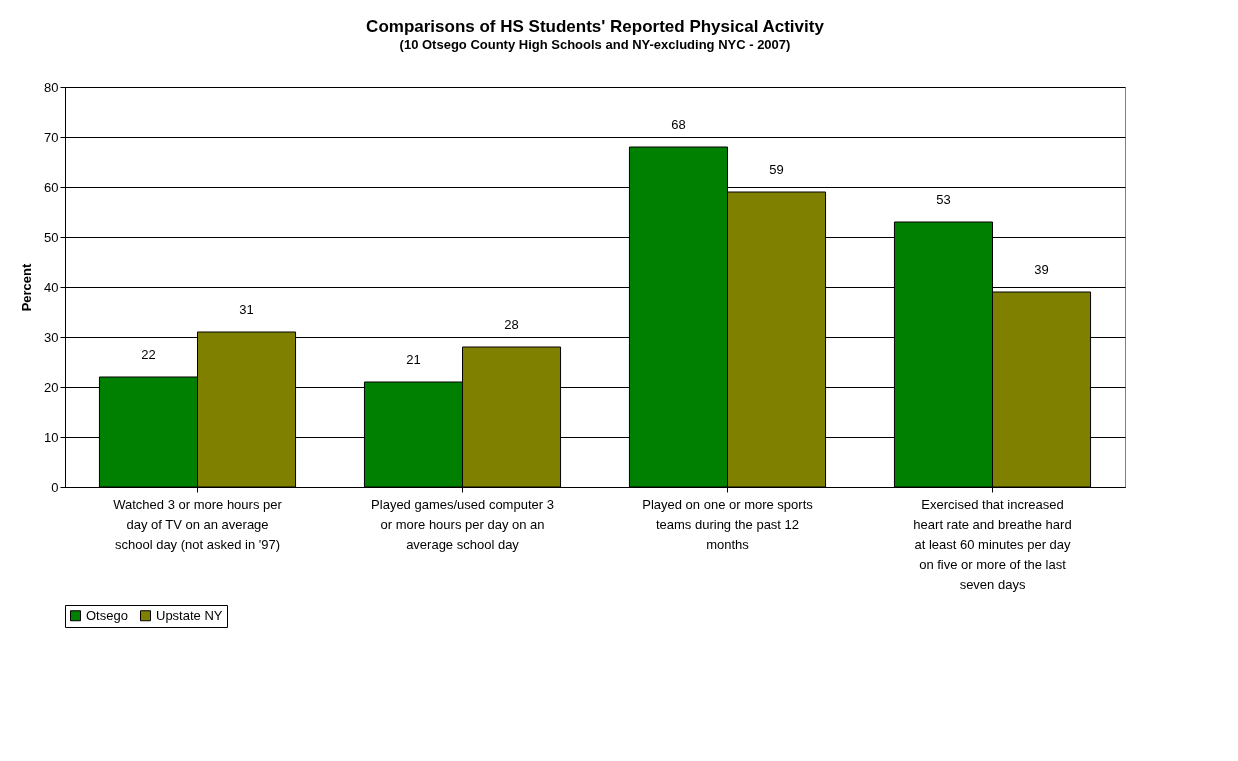  Describe the element at coordinates (107, 615) in the screenshot. I see `legend-label: Otsego` at that location.